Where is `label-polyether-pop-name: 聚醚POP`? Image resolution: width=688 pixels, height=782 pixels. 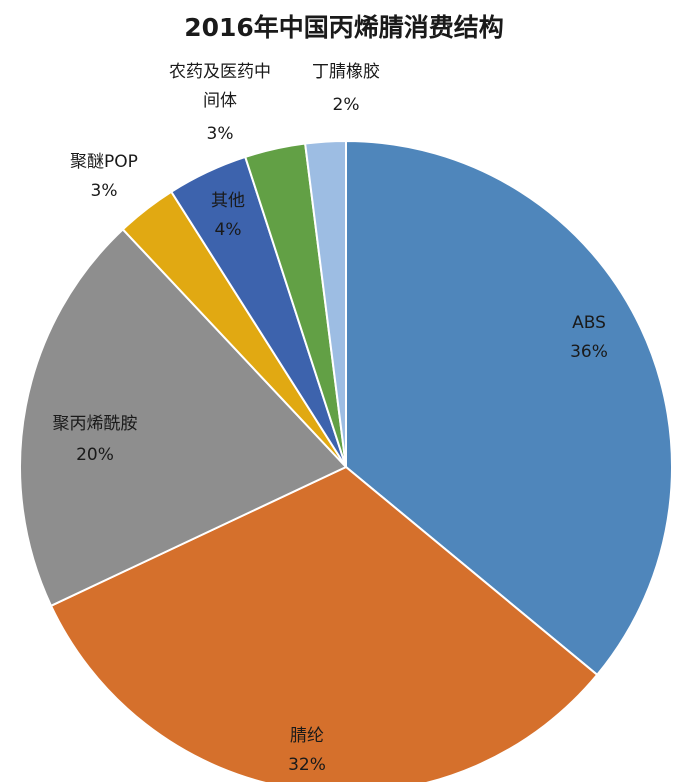 label-polyether-pop-name: 聚醚POP is located at coordinates (104, 162).